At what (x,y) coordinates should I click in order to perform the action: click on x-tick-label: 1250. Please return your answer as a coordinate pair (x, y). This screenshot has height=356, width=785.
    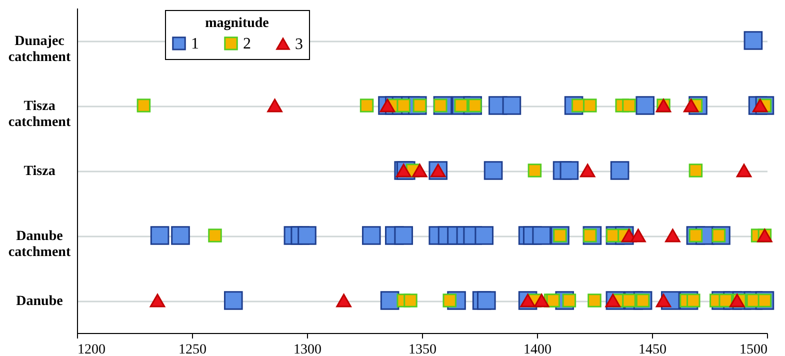
    Looking at the image, I should click on (192, 349).